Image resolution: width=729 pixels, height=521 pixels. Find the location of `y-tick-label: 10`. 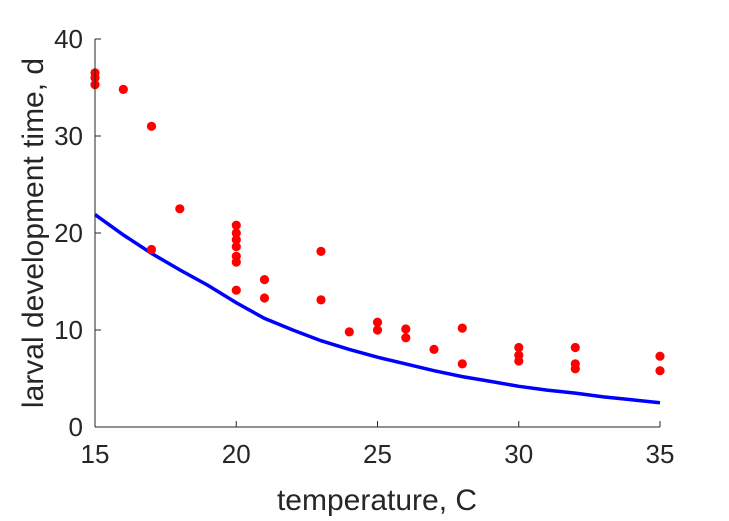

y-tick-label: 10 is located at coordinates (68, 330).